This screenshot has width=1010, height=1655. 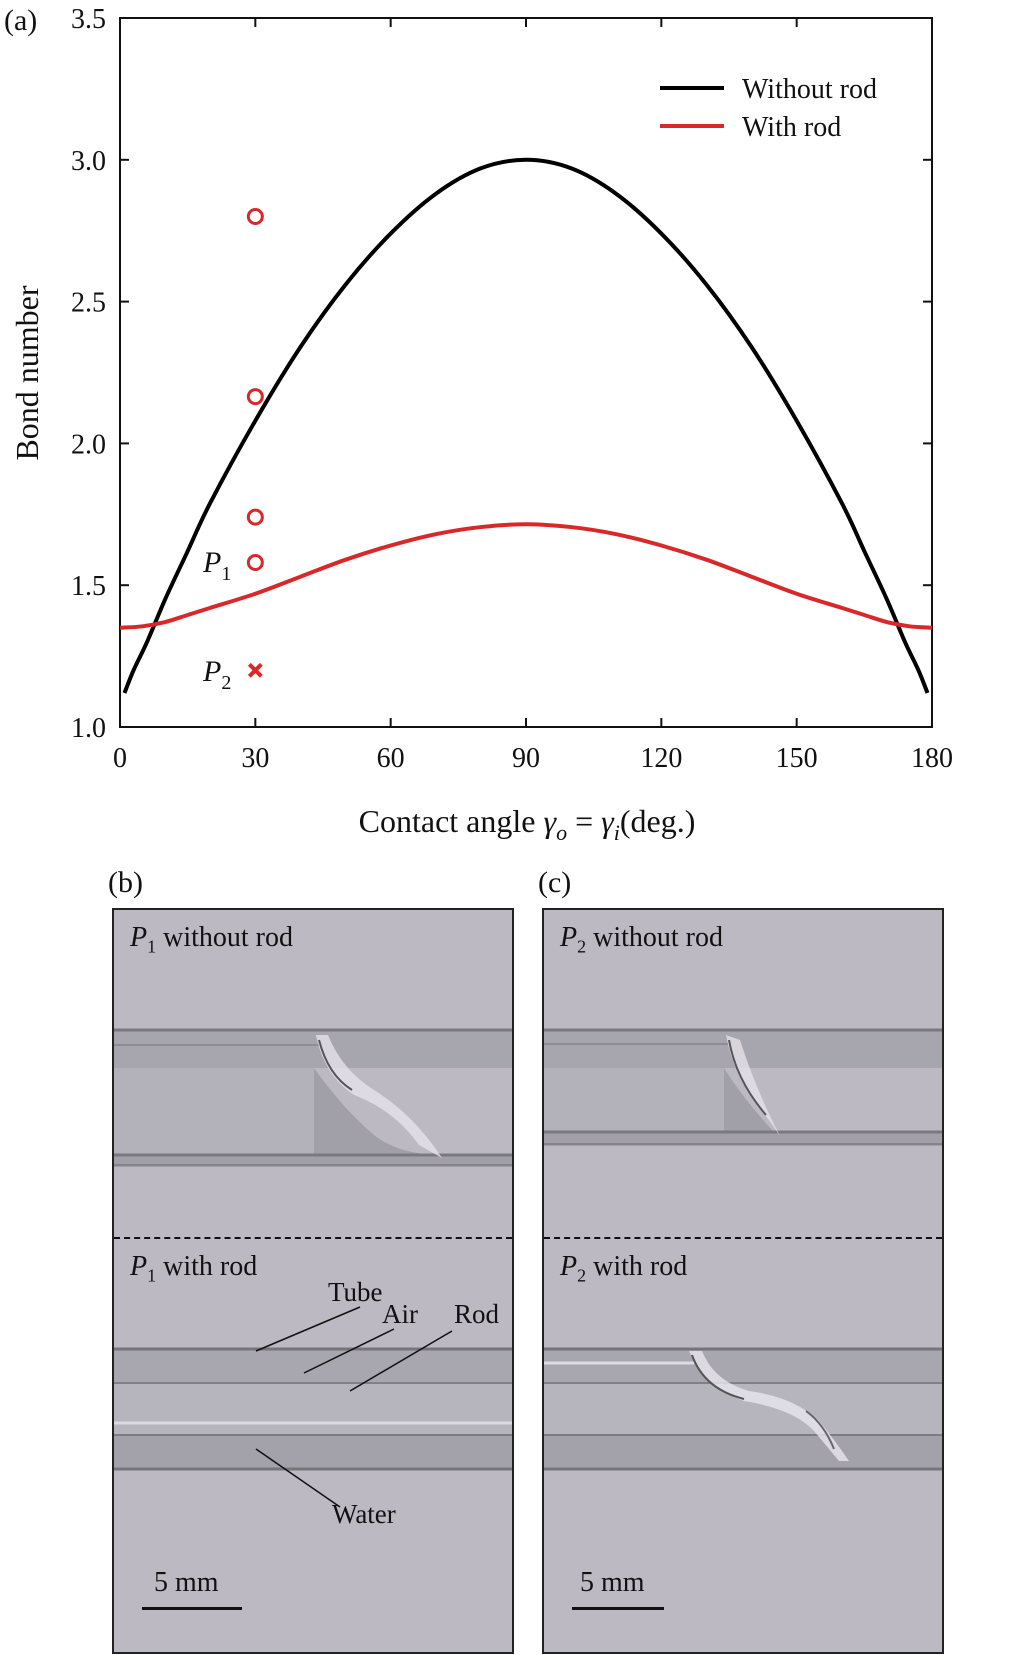 What do you see at coordinates (211, 939) in the screenshot?
I see `panel-b-top-title: P1 without rod` at bounding box center [211, 939].